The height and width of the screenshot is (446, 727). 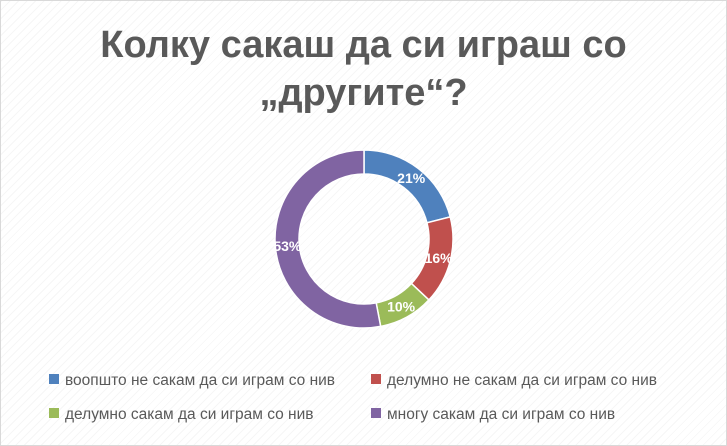 I want to click on data-label-3: 53%, so click(x=287, y=246).